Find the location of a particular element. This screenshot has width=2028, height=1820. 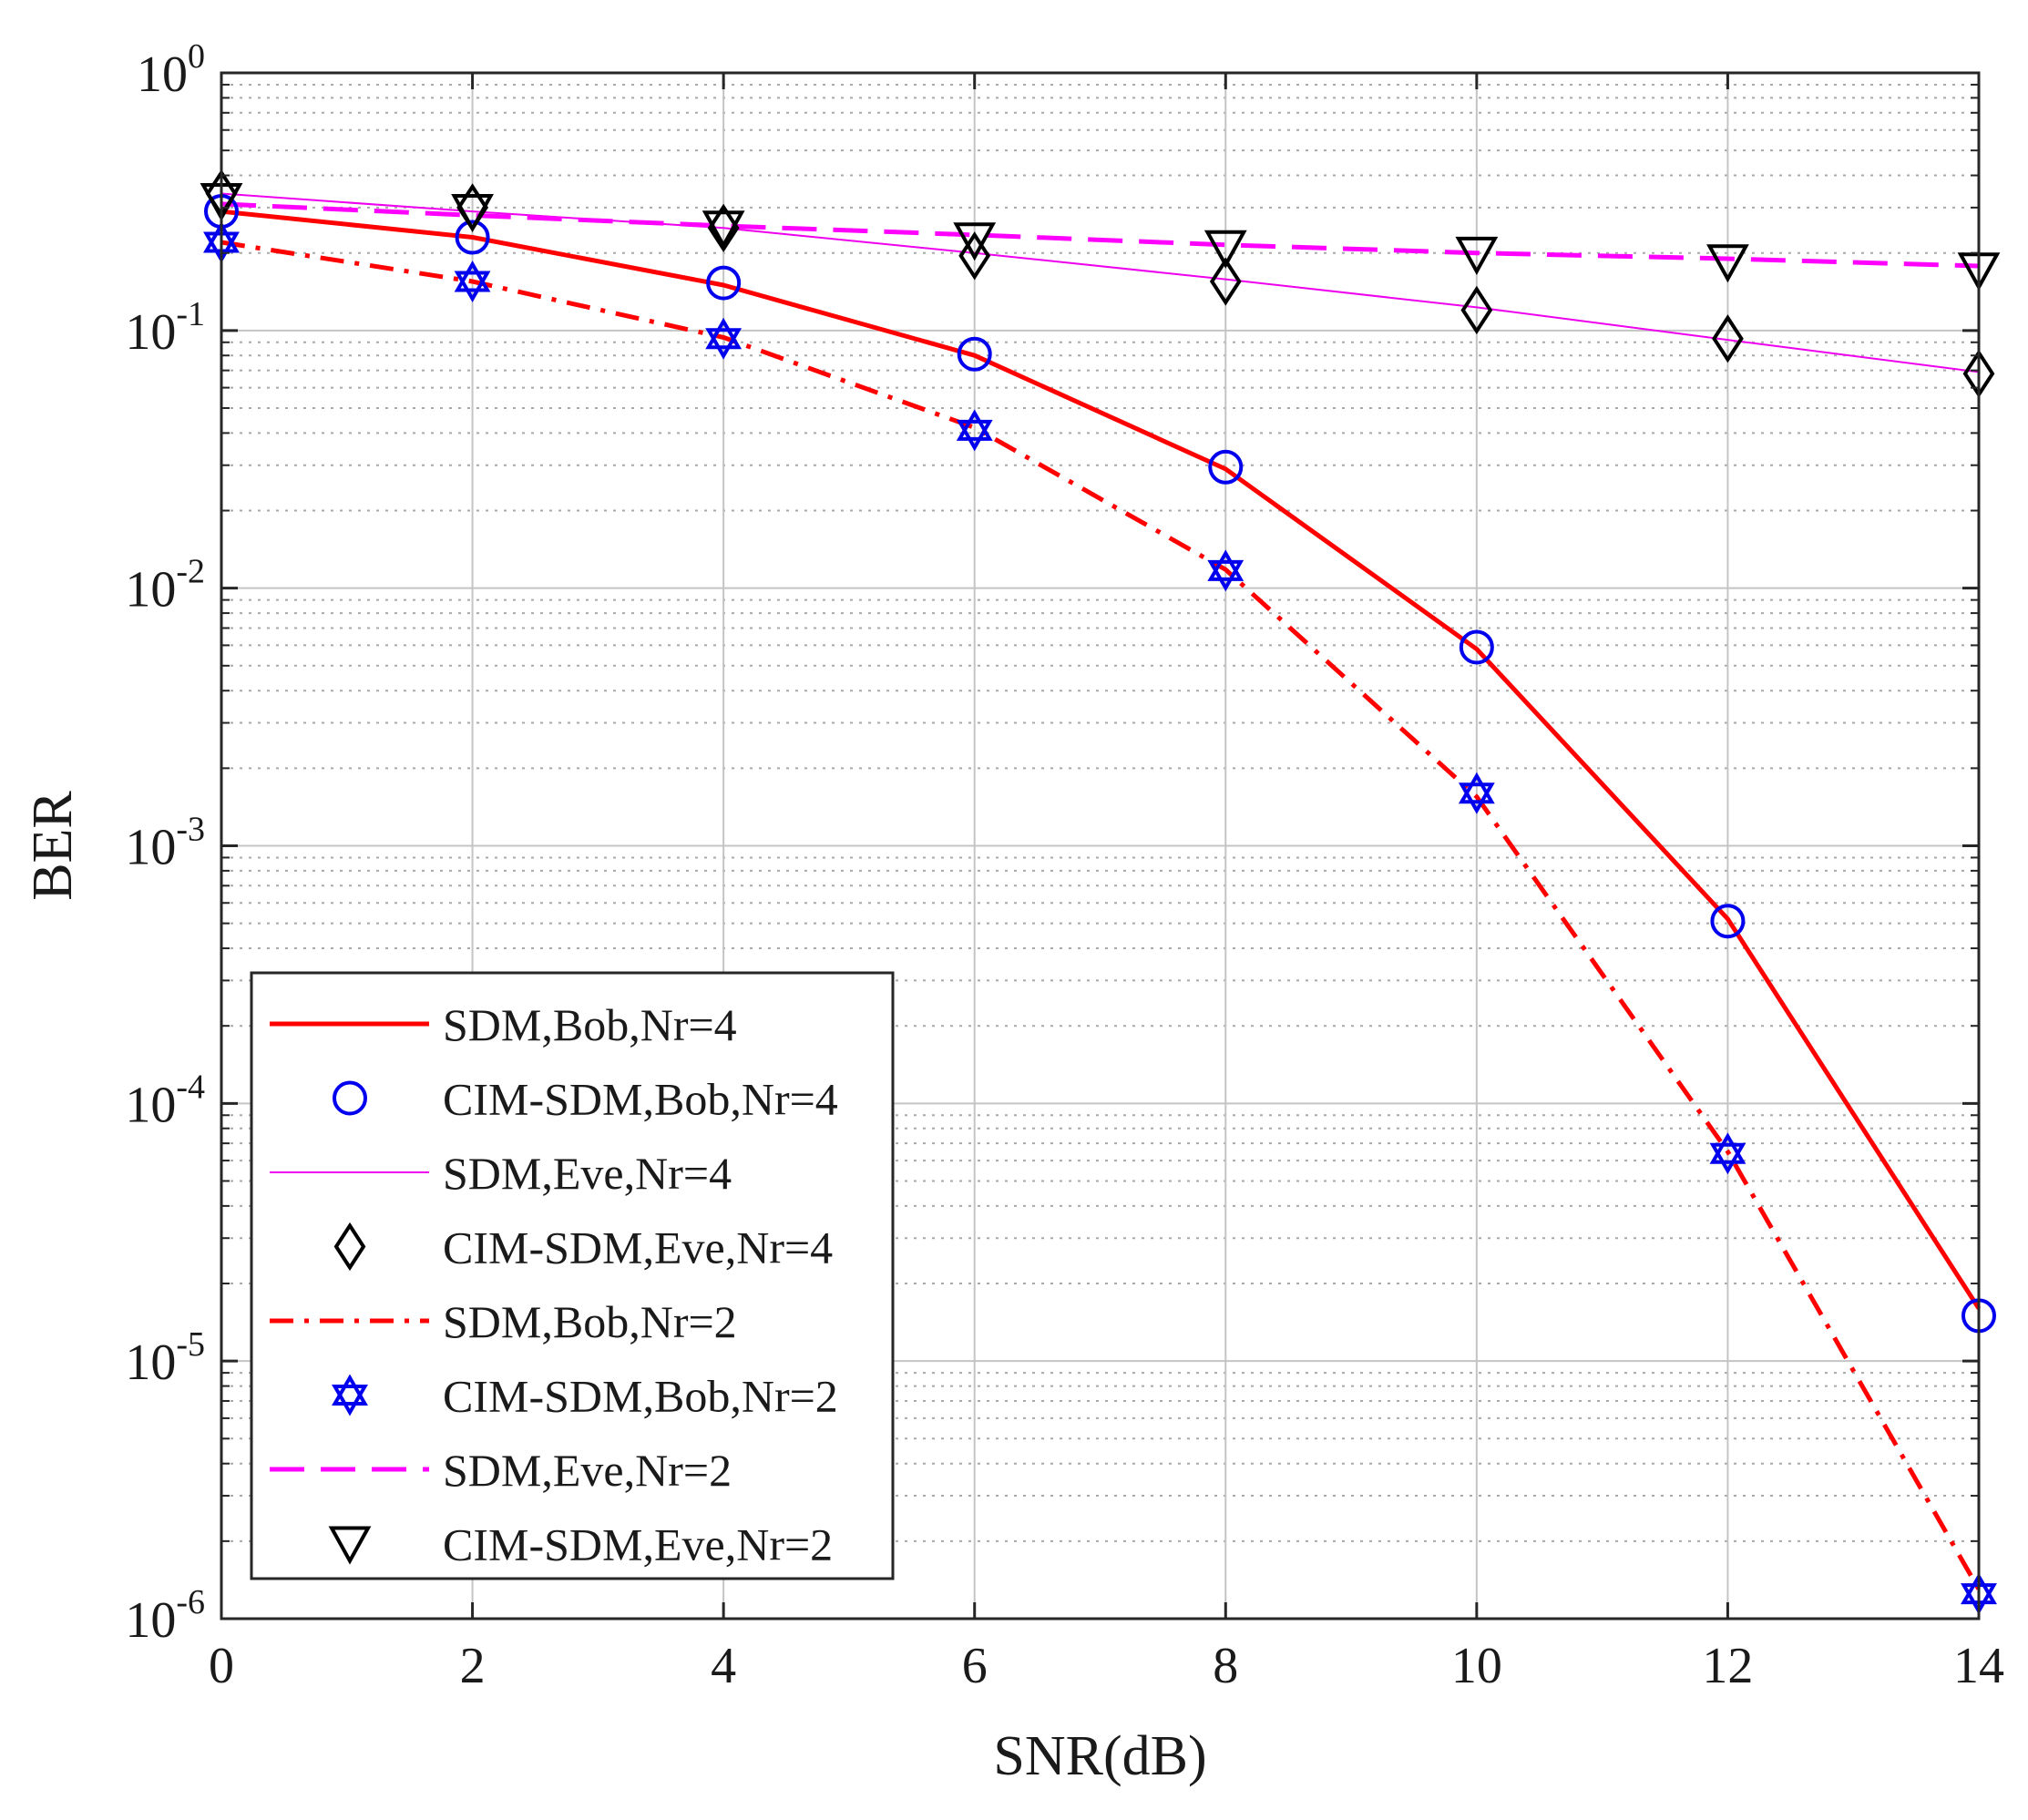

y-tick-label: 10⁻⁴ is located at coordinates (165, 1101).